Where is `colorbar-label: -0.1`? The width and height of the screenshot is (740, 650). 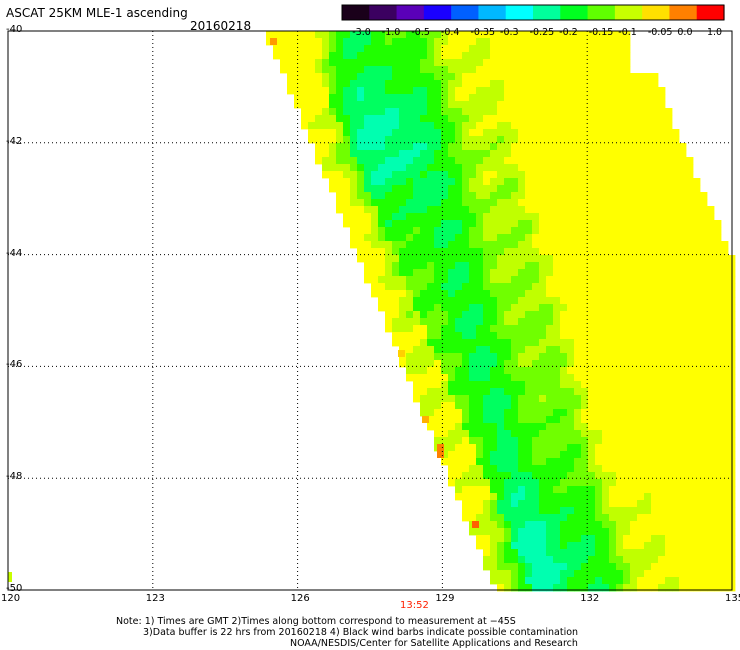 colorbar-label: -0.1 is located at coordinates (627, 32).